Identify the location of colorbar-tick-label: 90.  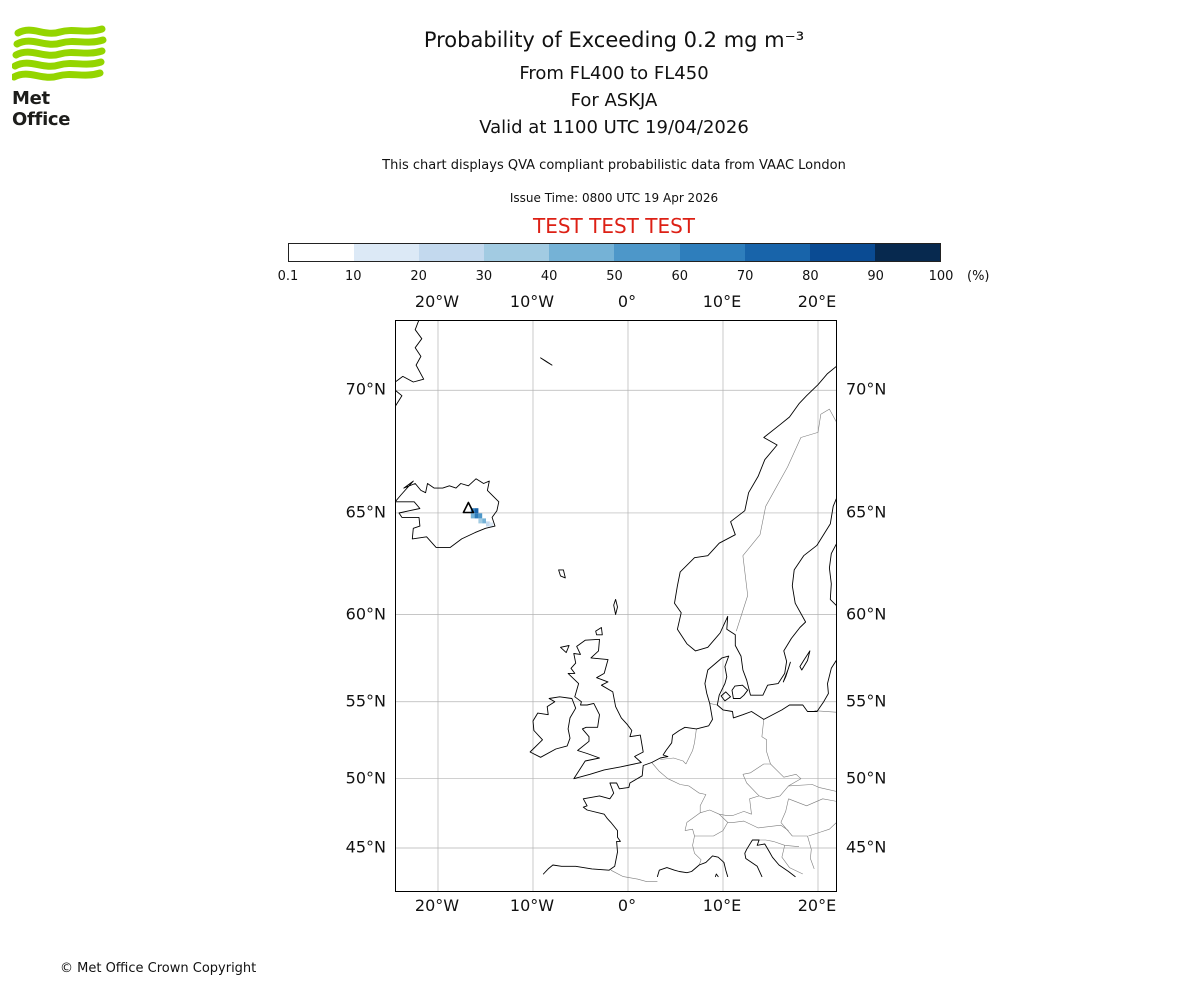
(875, 276).